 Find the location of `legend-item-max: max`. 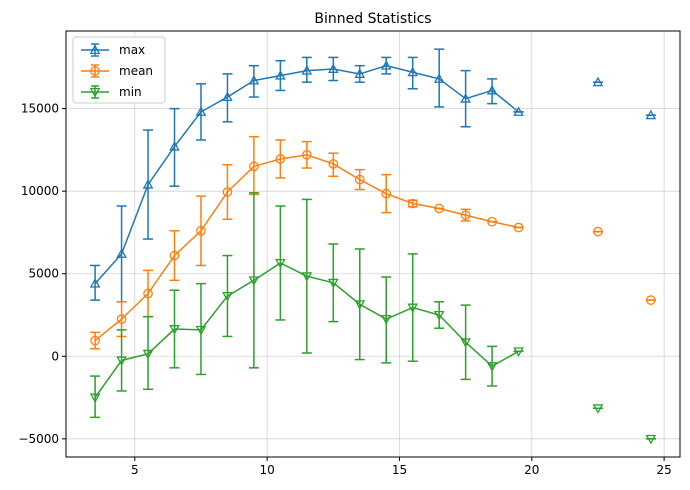

legend-item-max: max is located at coordinates (113, 50).